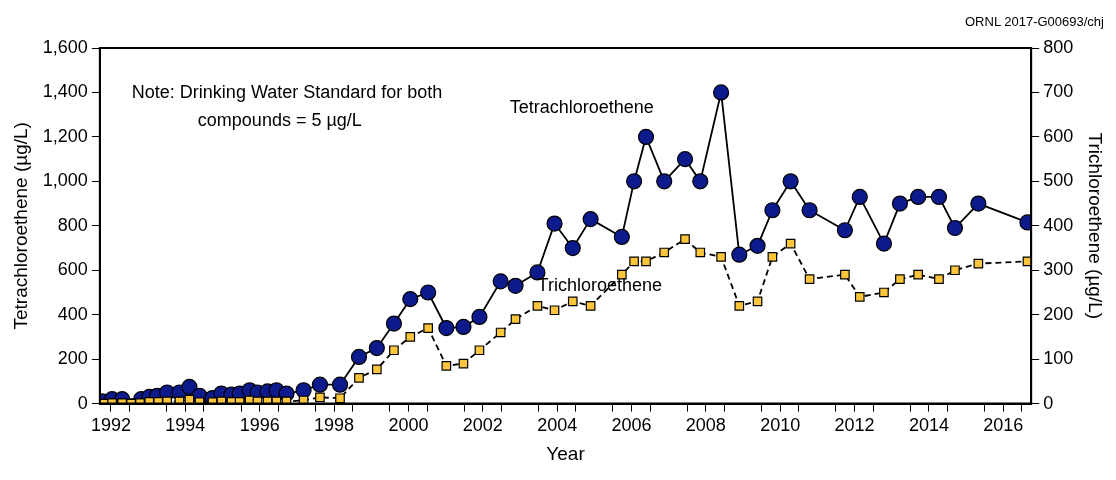 The height and width of the screenshot is (480, 1116). Describe the element at coordinates (1035, 22) in the screenshot. I see `text: ORNL 2017-G00693/chj` at that location.